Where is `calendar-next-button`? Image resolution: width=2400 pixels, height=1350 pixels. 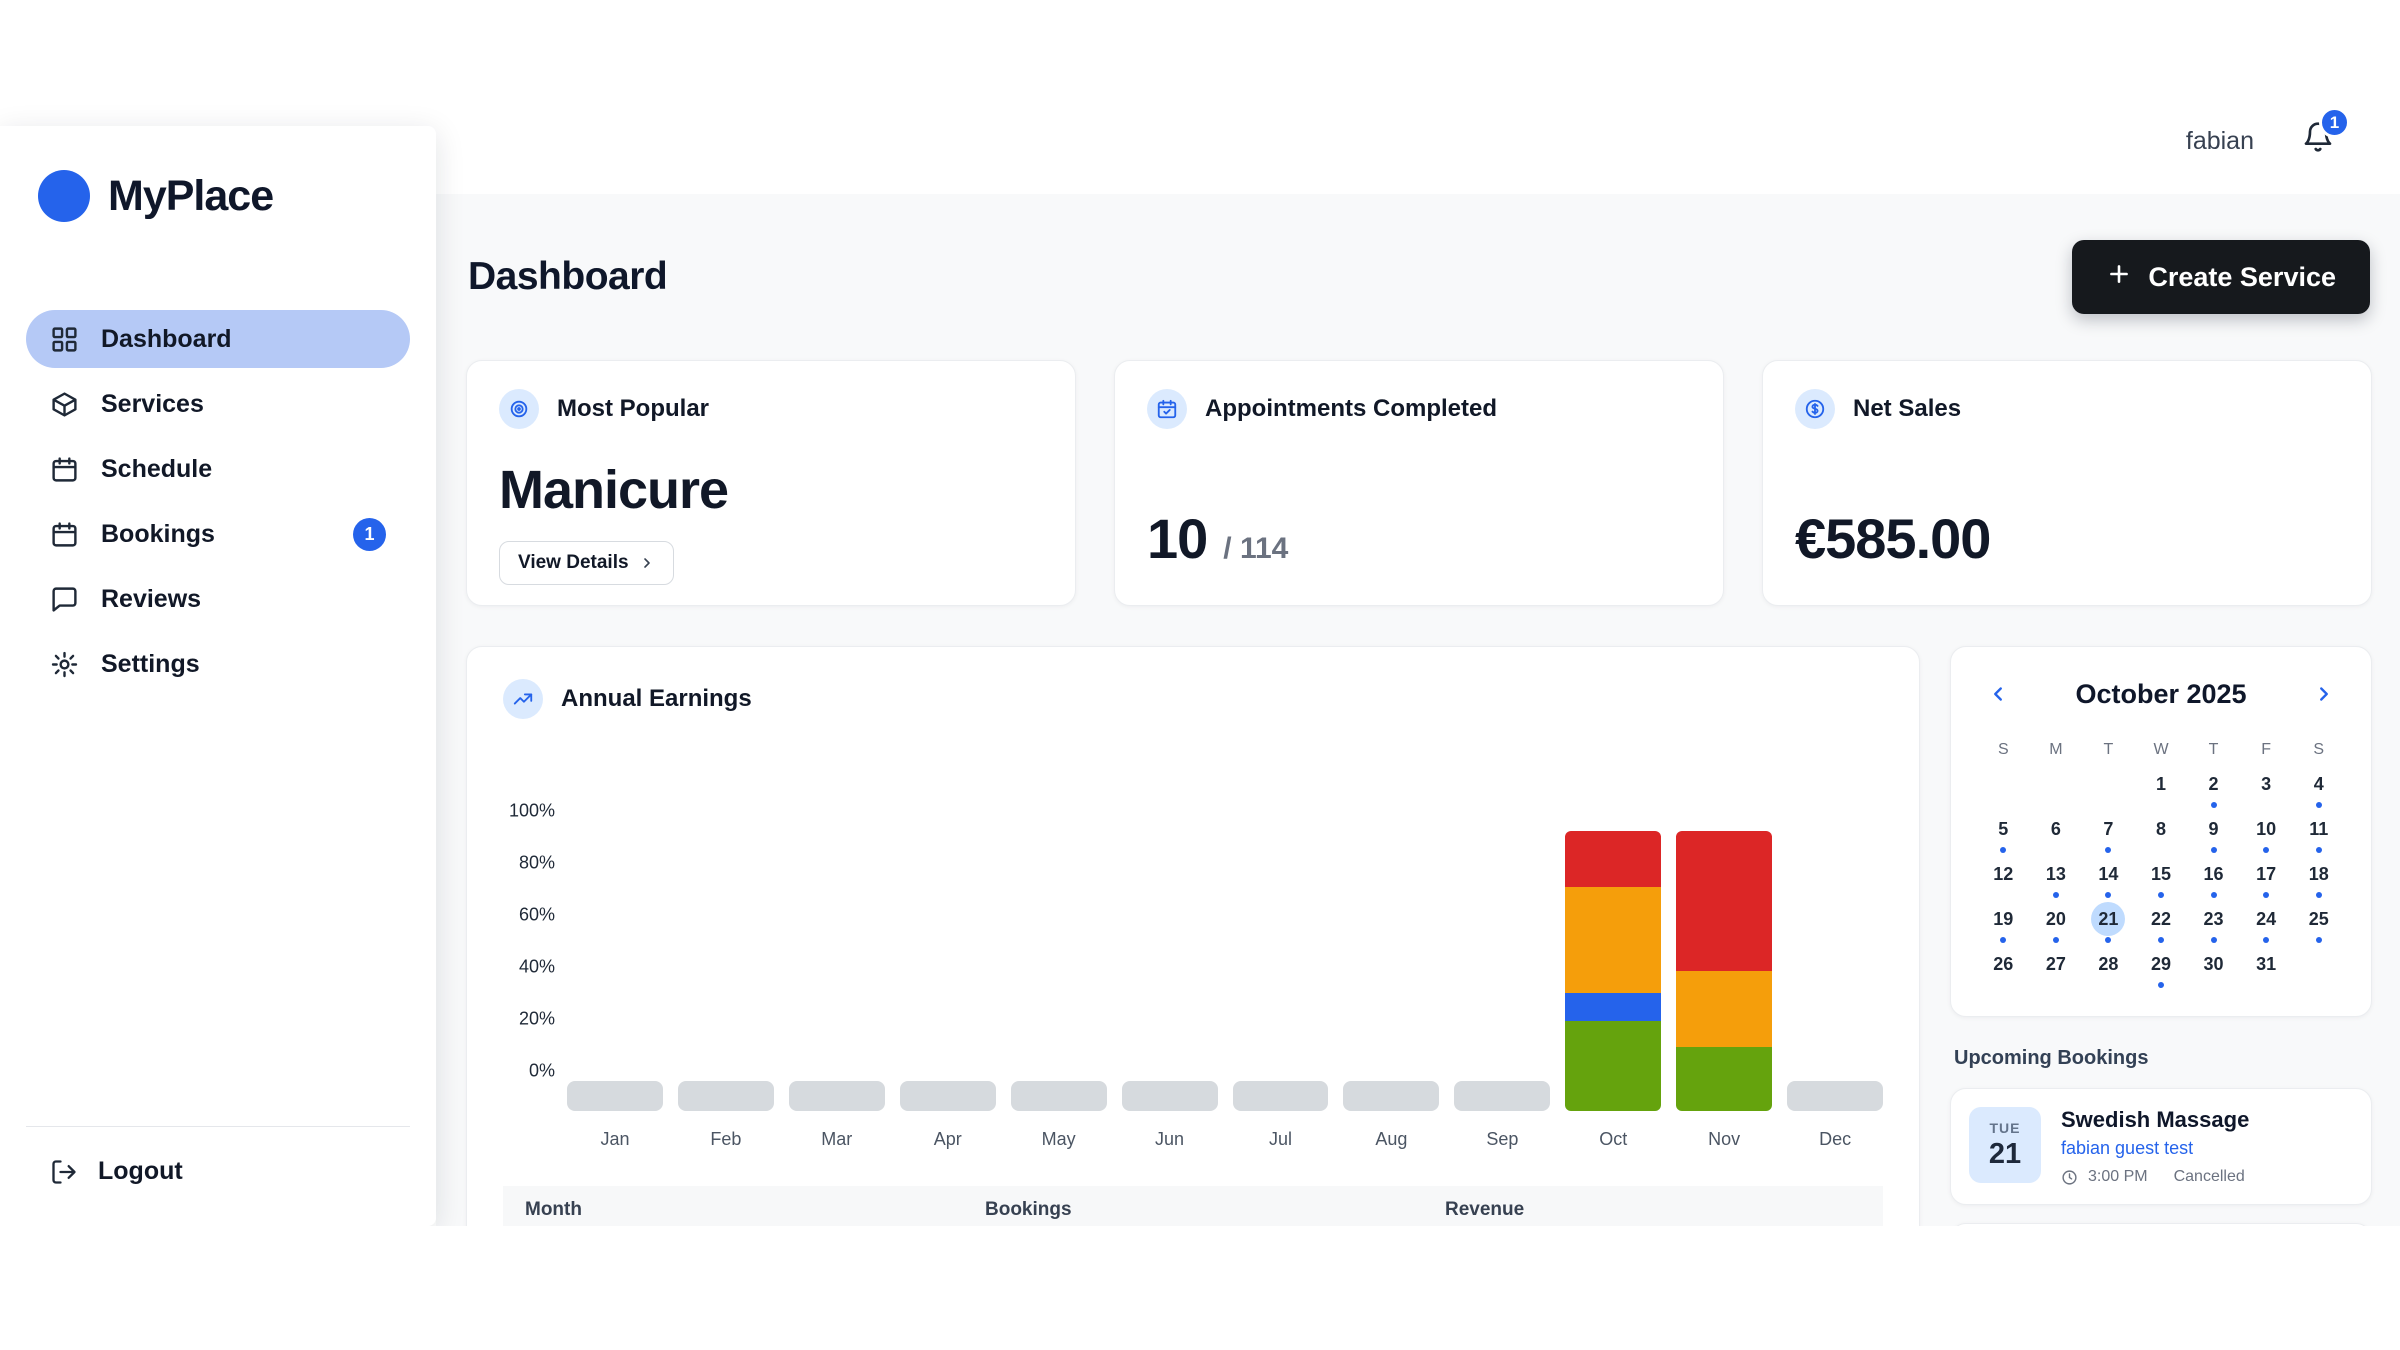
calendar-next-button is located at coordinates (2324, 694).